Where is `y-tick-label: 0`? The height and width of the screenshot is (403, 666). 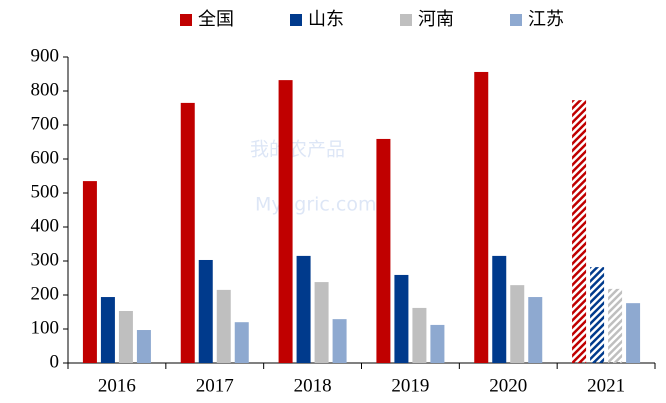 y-tick-label: 0 is located at coordinates (55, 361).